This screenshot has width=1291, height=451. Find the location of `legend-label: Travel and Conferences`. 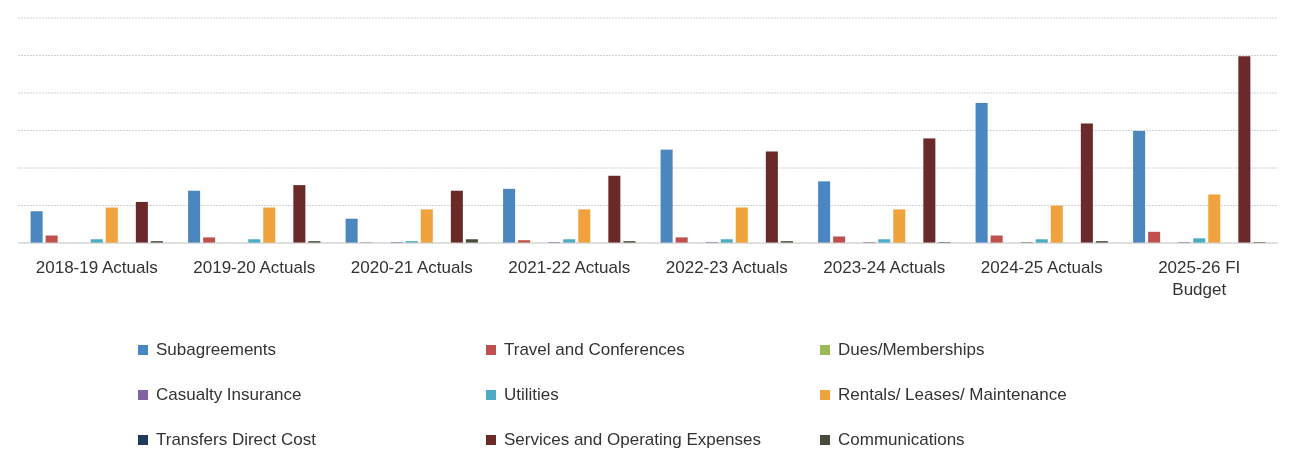

legend-label: Travel and Conferences is located at coordinates (594, 349).